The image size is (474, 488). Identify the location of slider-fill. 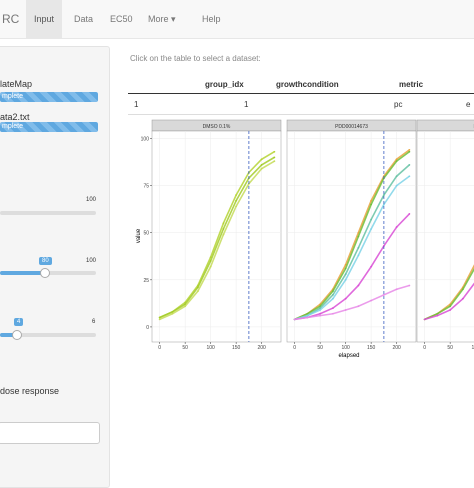
(23, 273).